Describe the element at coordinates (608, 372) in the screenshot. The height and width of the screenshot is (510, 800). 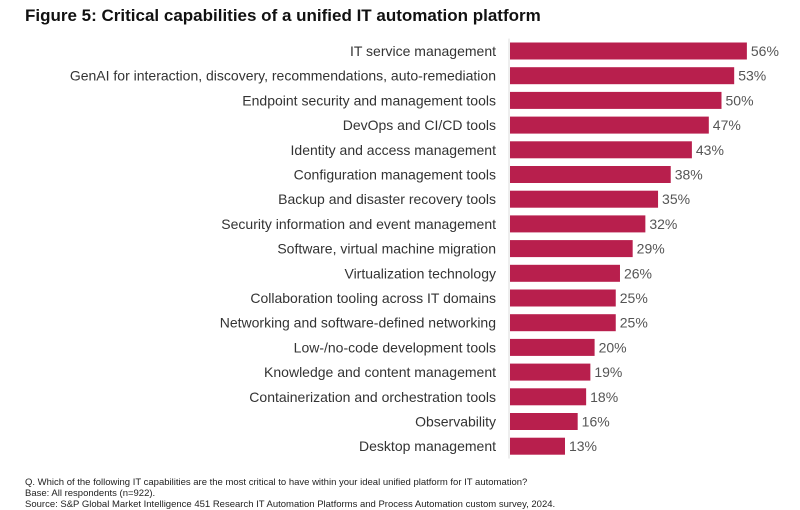
I see `value-label: 19%` at that location.